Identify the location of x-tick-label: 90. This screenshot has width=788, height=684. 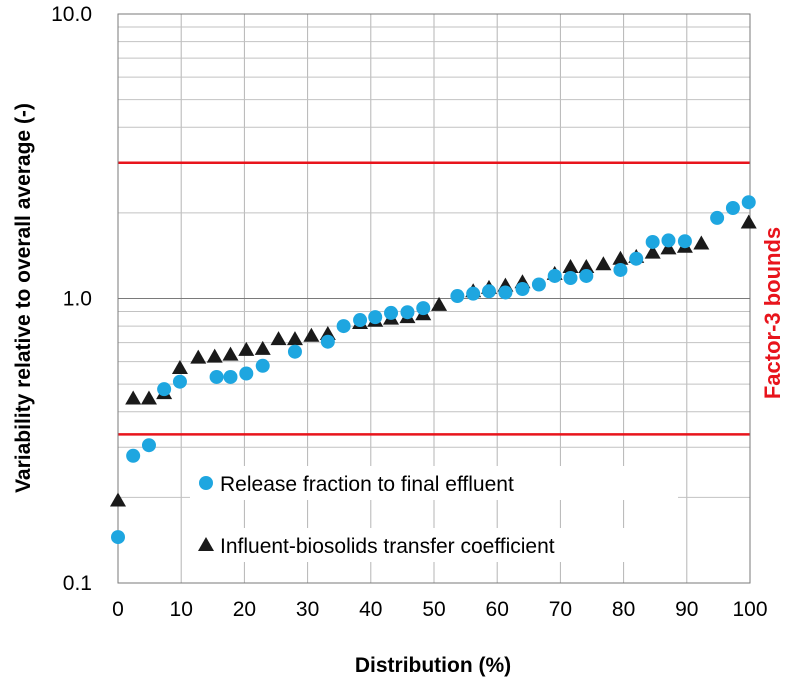
(686, 609).